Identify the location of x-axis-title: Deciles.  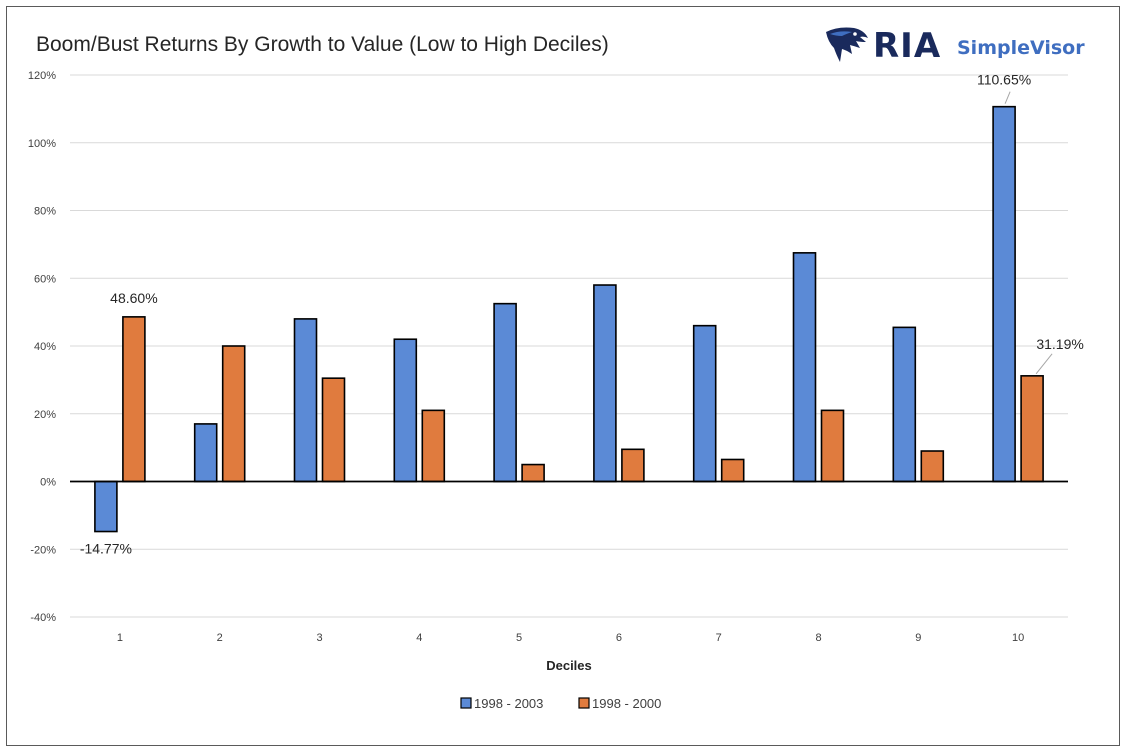
(569, 665).